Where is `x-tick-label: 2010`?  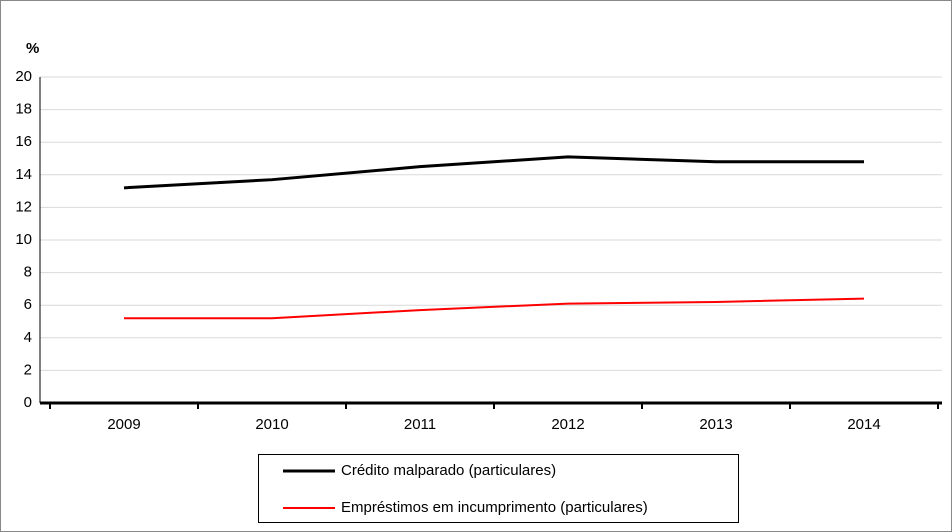
x-tick-label: 2010 is located at coordinates (271, 424).